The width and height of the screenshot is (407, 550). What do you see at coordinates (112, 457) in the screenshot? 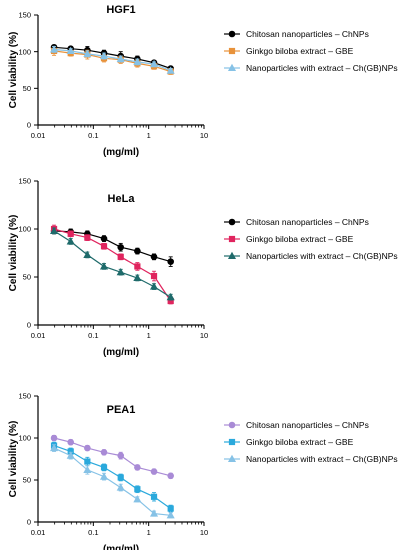
I see `series-circle` at bounding box center [112, 457].